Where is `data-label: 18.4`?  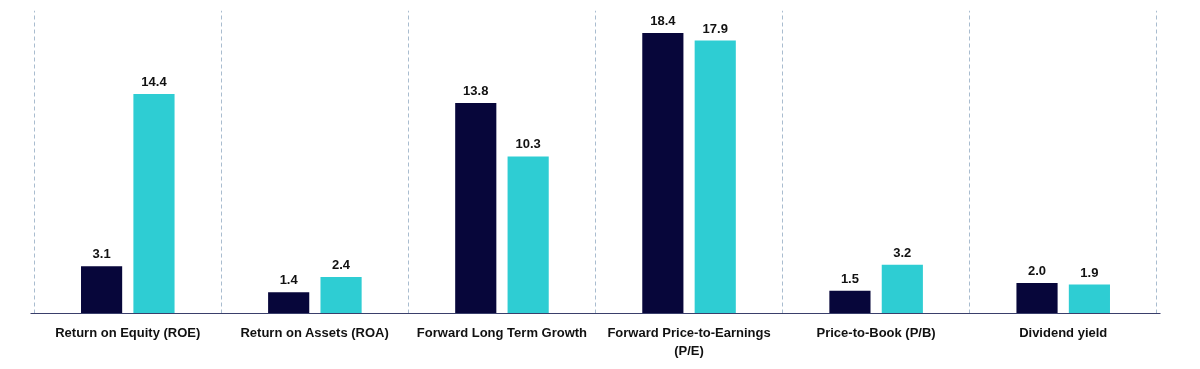
data-label: 18.4 is located at coordinates (663, 20).